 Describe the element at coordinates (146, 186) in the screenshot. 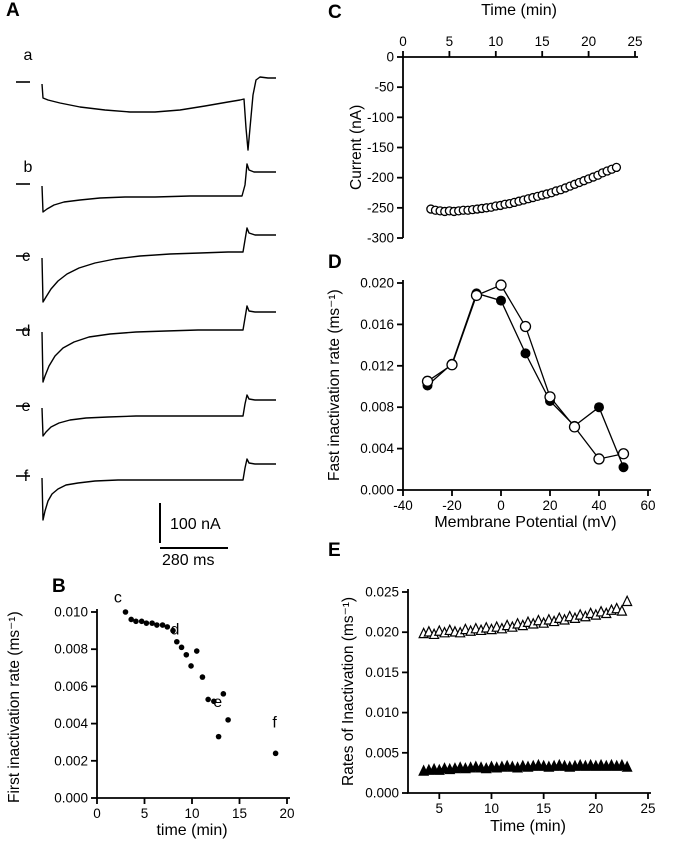

I see `trace-b: b` at that location.